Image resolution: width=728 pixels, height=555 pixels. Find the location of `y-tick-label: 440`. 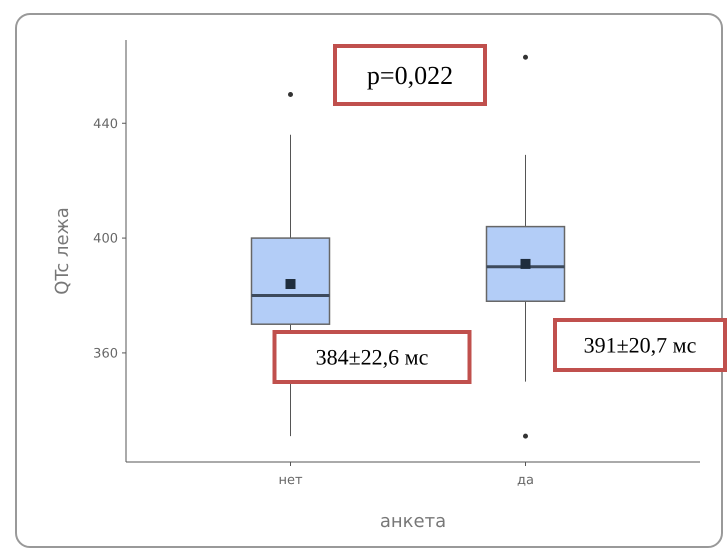

y-tick-label: 440 is located at coordinates (105, 124).